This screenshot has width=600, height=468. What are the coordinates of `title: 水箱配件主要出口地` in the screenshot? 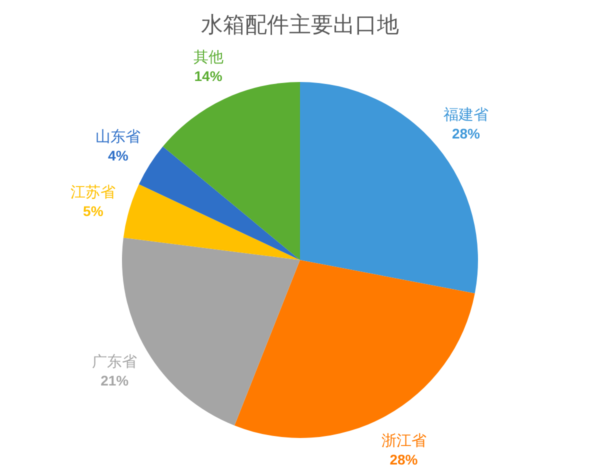 It's located at (300, 24).